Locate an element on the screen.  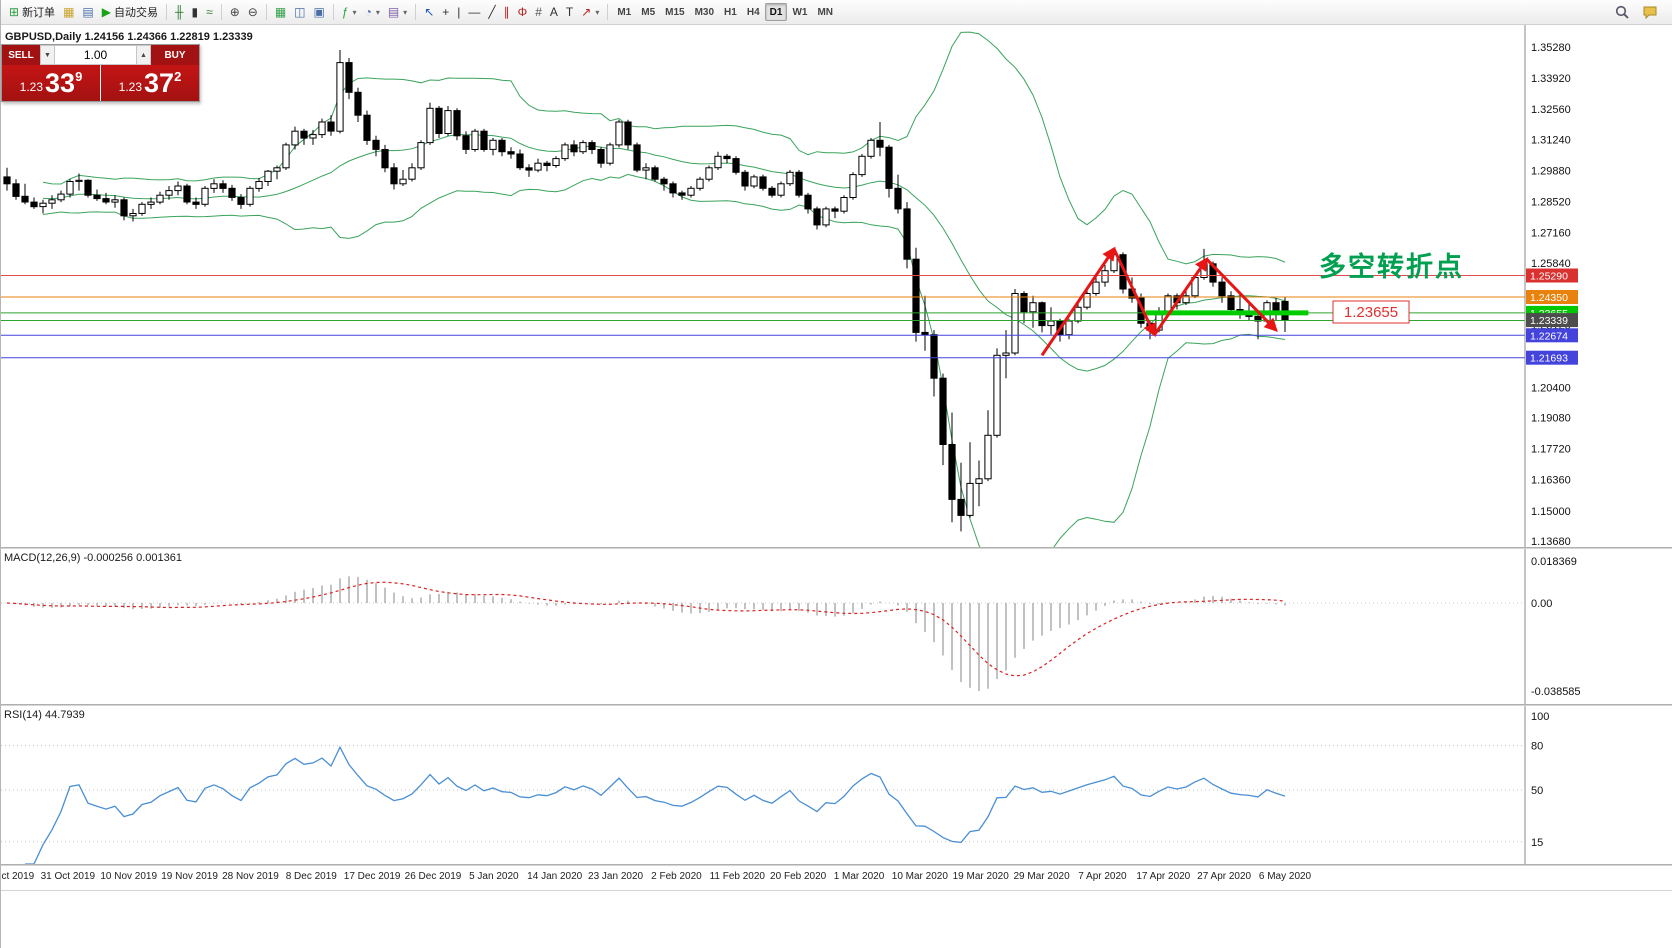
zoom-out-button: ⊖ is located at coordinates (253, 12).